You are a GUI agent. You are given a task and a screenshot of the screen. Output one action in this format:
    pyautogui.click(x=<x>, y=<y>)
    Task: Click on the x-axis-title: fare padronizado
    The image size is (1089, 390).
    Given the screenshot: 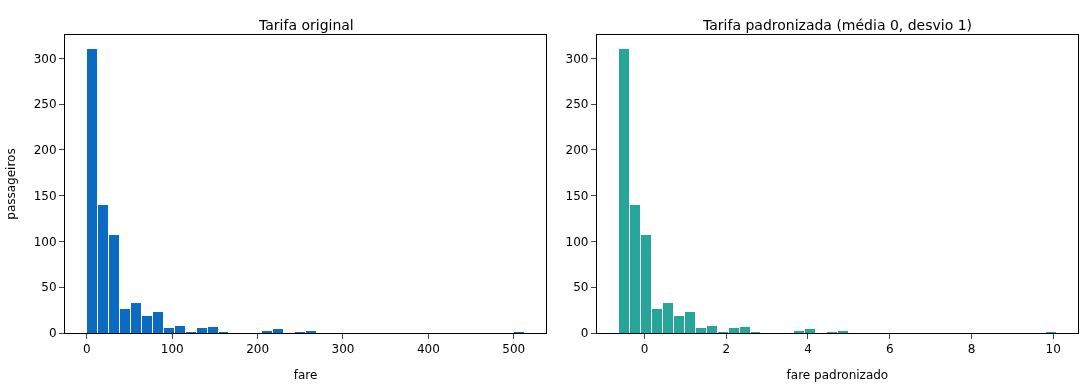 What is the action you would take?
    pyautogui.click(x=837, y=375)
    